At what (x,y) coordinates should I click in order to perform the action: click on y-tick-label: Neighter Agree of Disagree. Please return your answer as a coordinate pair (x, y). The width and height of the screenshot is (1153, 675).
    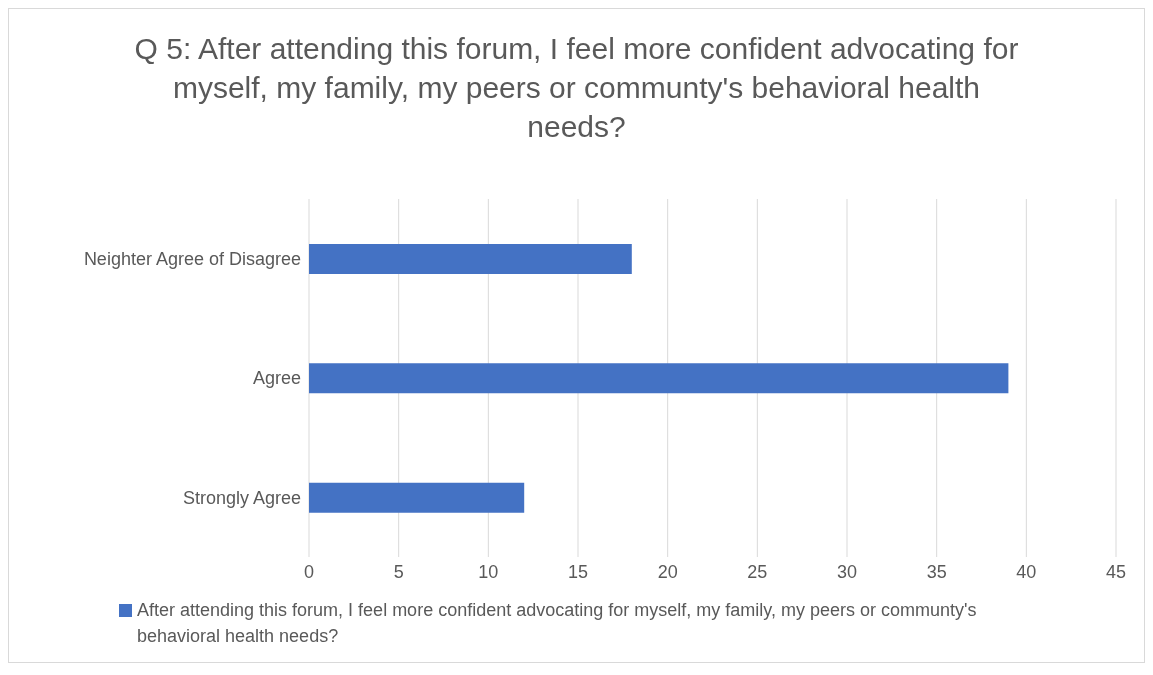
    Looking at the image, I should click on (192, 259).